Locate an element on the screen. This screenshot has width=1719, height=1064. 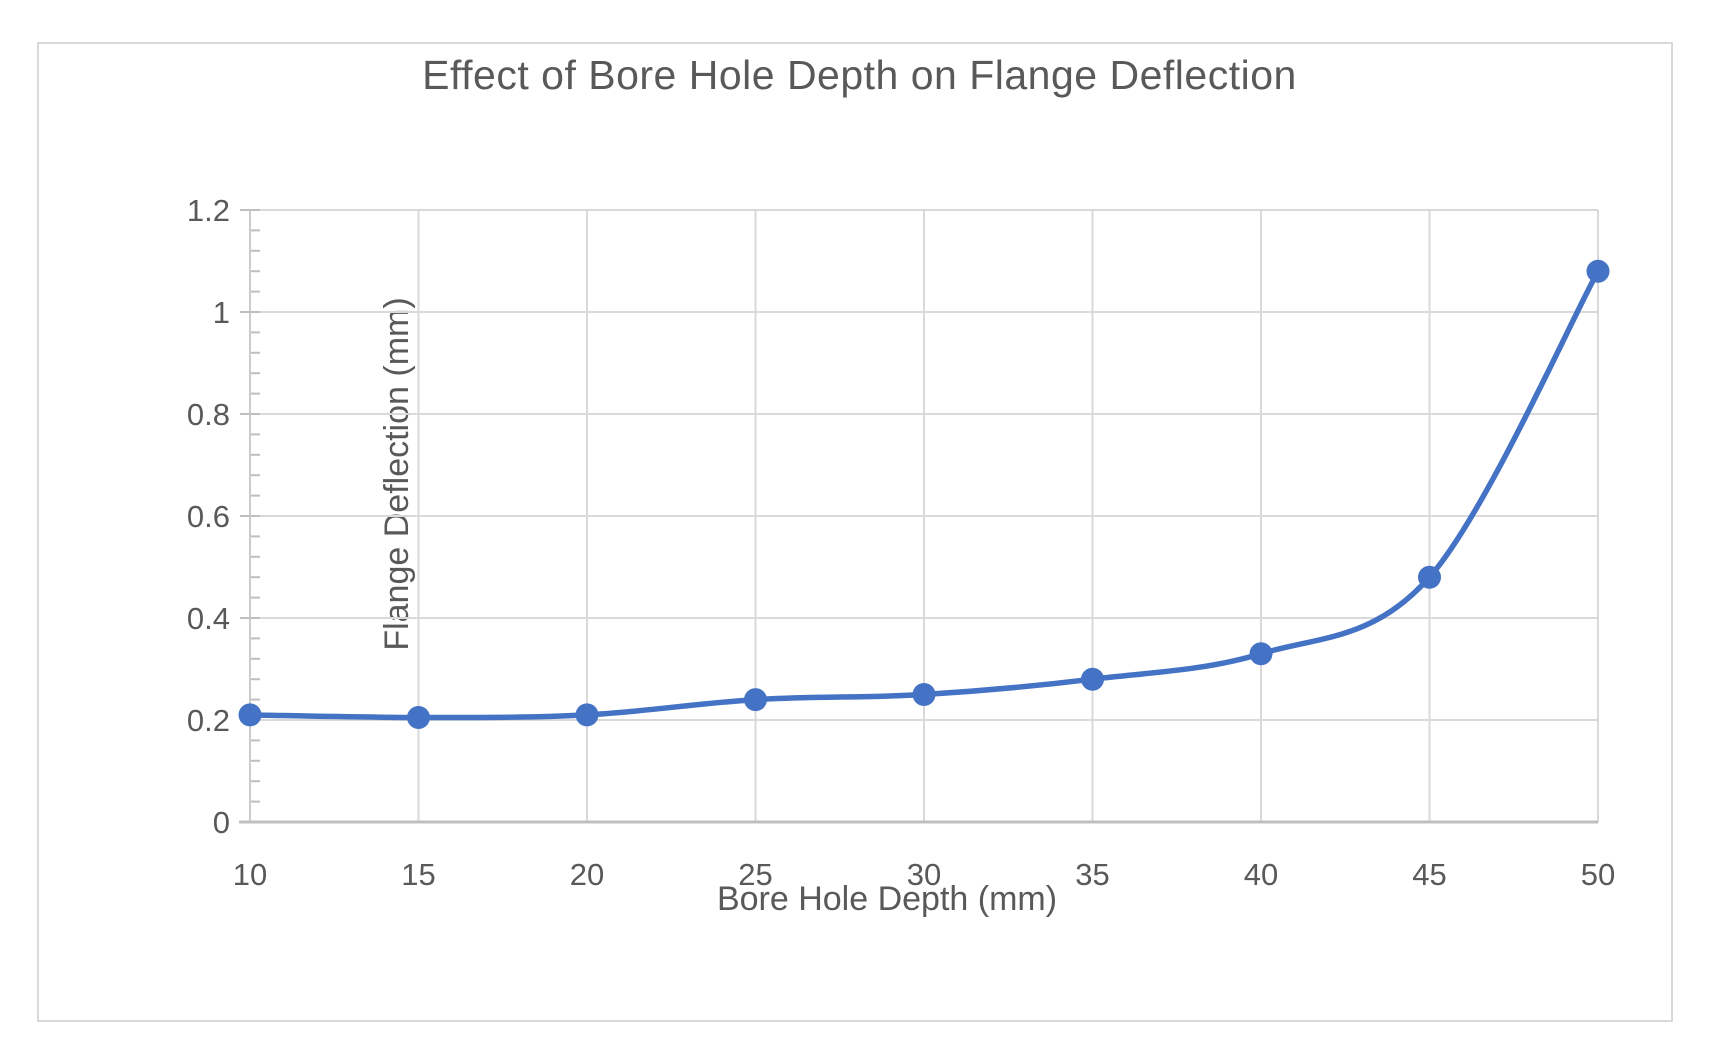
x-tick-label: 20 is located at coordinates (587, 874).